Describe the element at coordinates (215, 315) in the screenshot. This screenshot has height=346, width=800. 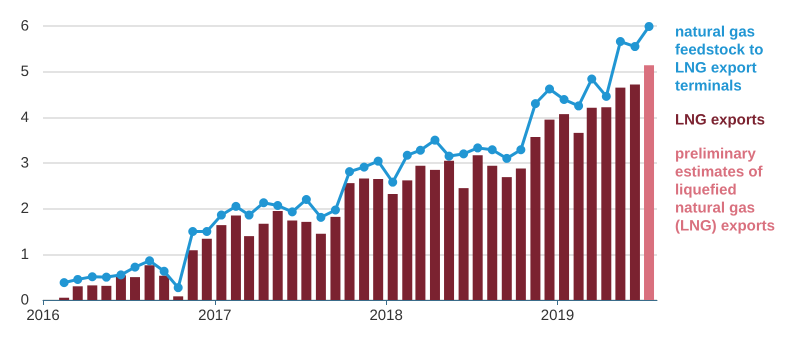
I see `x-tick-label: 2017` at that location.